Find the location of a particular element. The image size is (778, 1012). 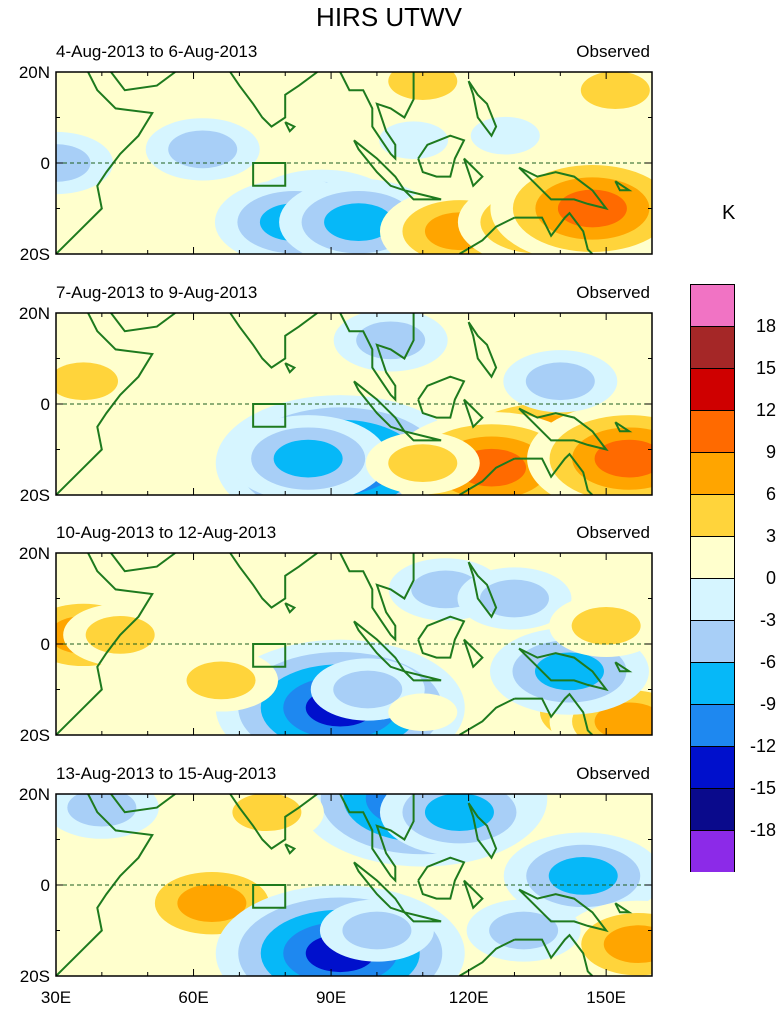

lon-label: 60E is located at coordinates (193, 997).